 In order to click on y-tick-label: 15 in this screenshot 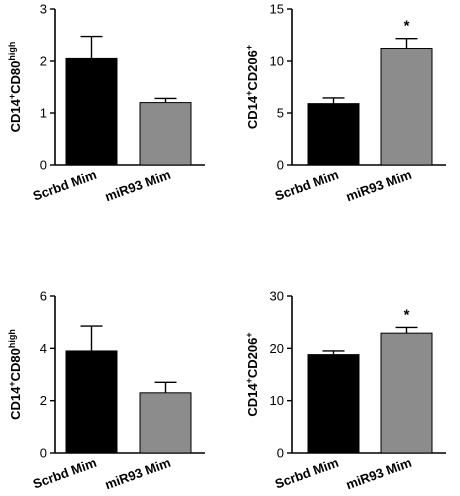, I will do `click(277, 9)`.